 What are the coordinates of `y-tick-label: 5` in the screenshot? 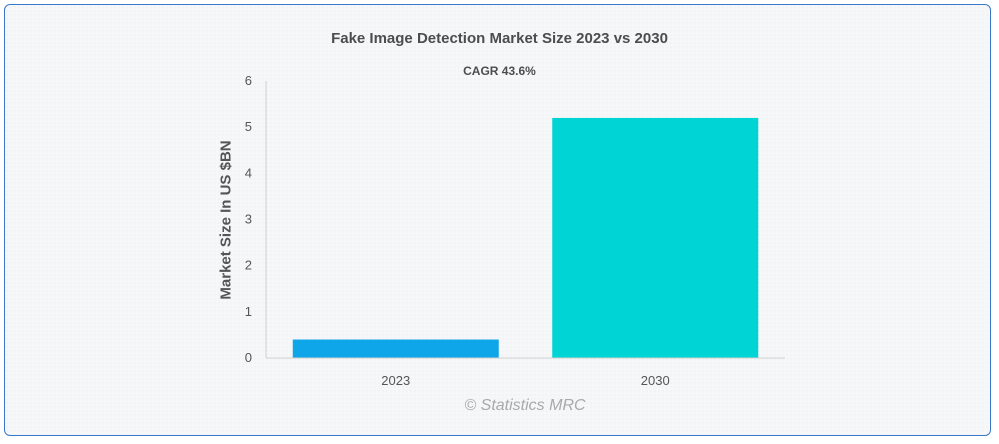 It's located at (248, 126).